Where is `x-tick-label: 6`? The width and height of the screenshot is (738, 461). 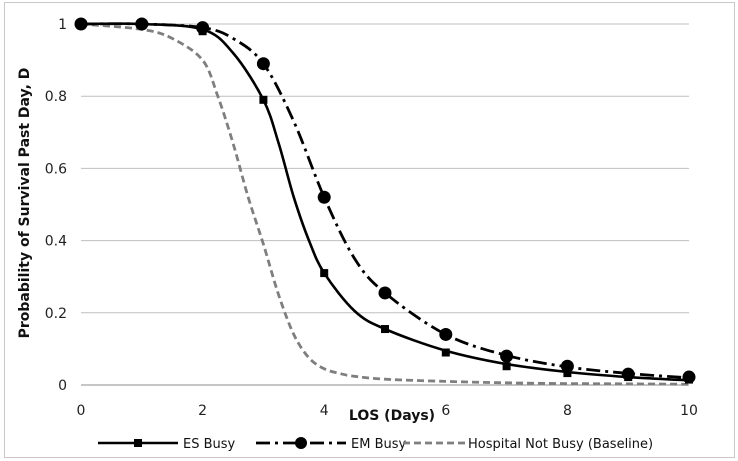 x-tick-label: 6 is located at coordinates (445, 411).